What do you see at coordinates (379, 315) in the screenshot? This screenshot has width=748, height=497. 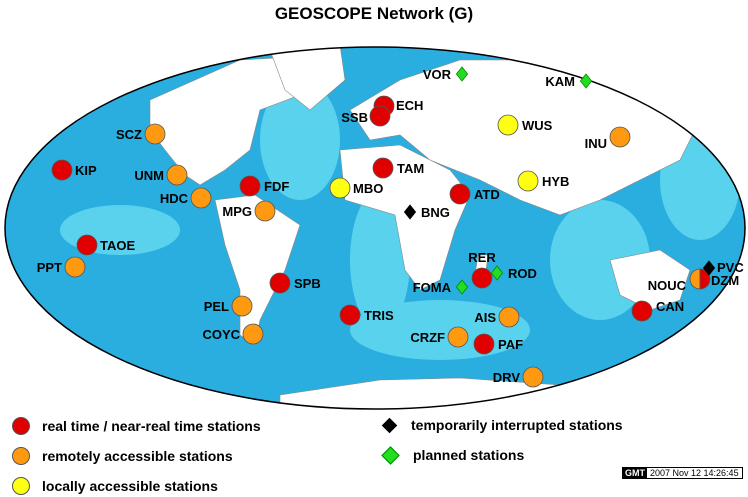 I see `station-label-tris: TRIS` at bounding box center [379, 315].